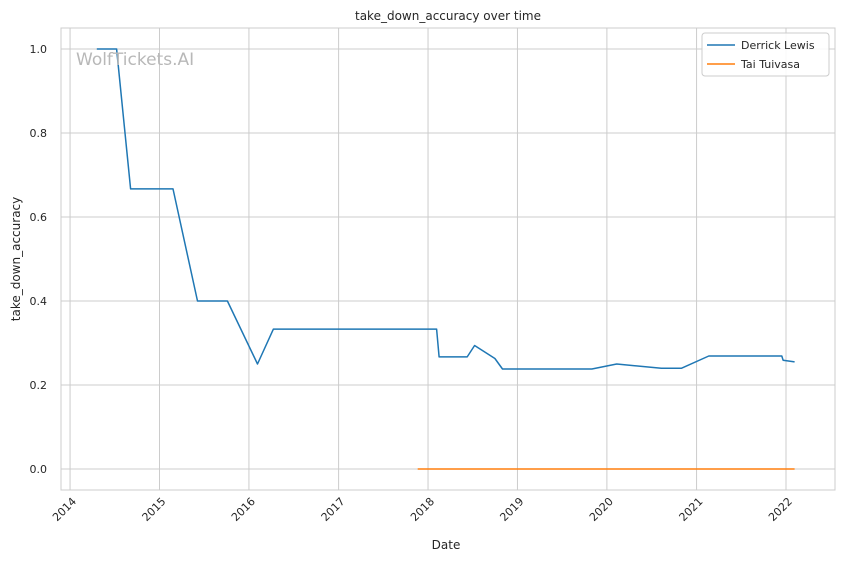 This screenshot has height=561, width=844. Describe the element at coordinates (39, 385) in the screenshot. I see `y-tick-label: 0.2` at that location.